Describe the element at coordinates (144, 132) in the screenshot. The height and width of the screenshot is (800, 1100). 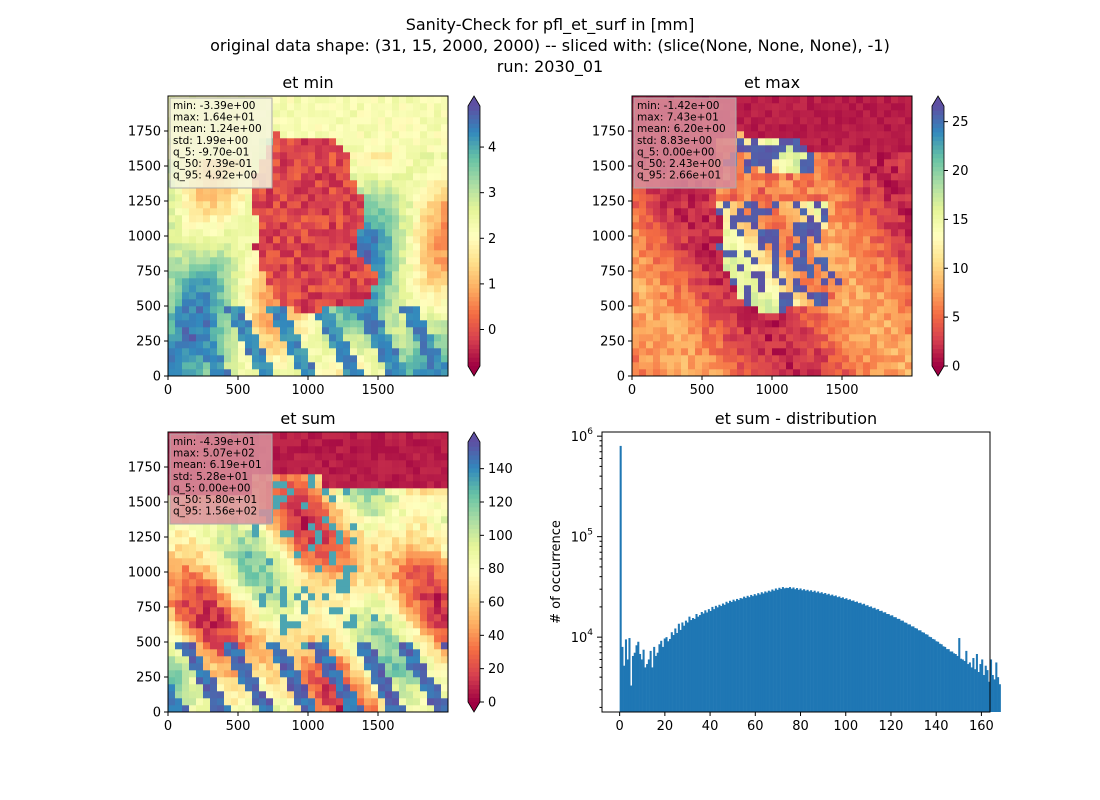
I see `y-tick-label: 1750` at that location.